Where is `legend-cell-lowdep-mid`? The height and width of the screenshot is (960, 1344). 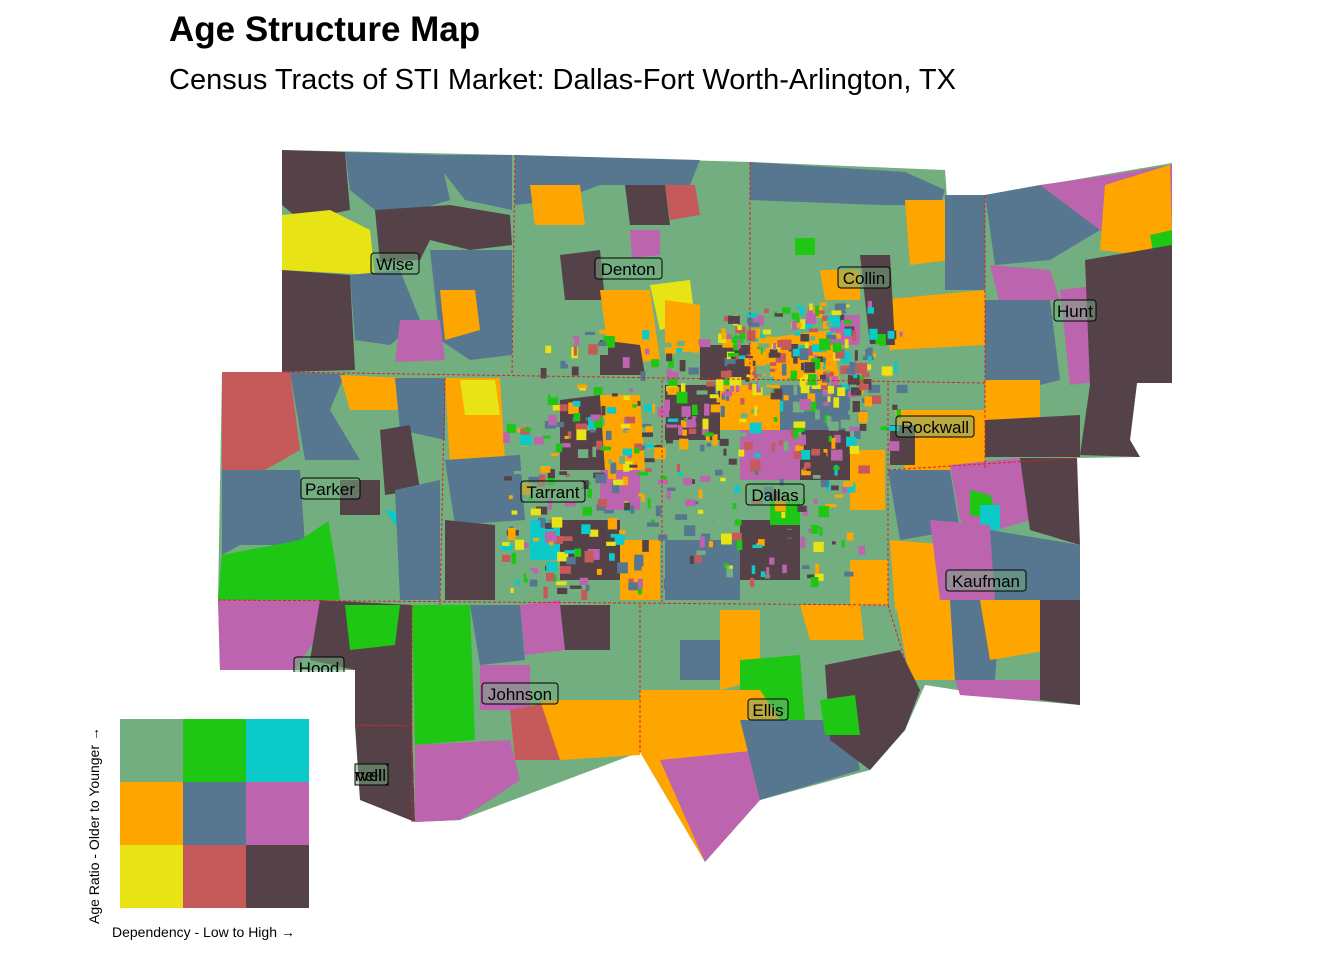 legend-cell-lowdep-mid is located at coordinates (151, 813).